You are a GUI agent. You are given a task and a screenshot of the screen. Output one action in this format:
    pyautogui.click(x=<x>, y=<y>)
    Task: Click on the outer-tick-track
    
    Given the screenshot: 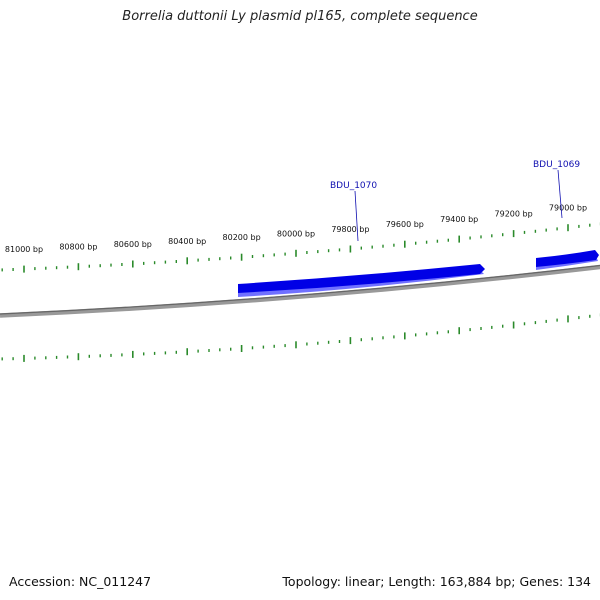 What is the action you would take?
    pyautogui.click(x=300, y=247)
    